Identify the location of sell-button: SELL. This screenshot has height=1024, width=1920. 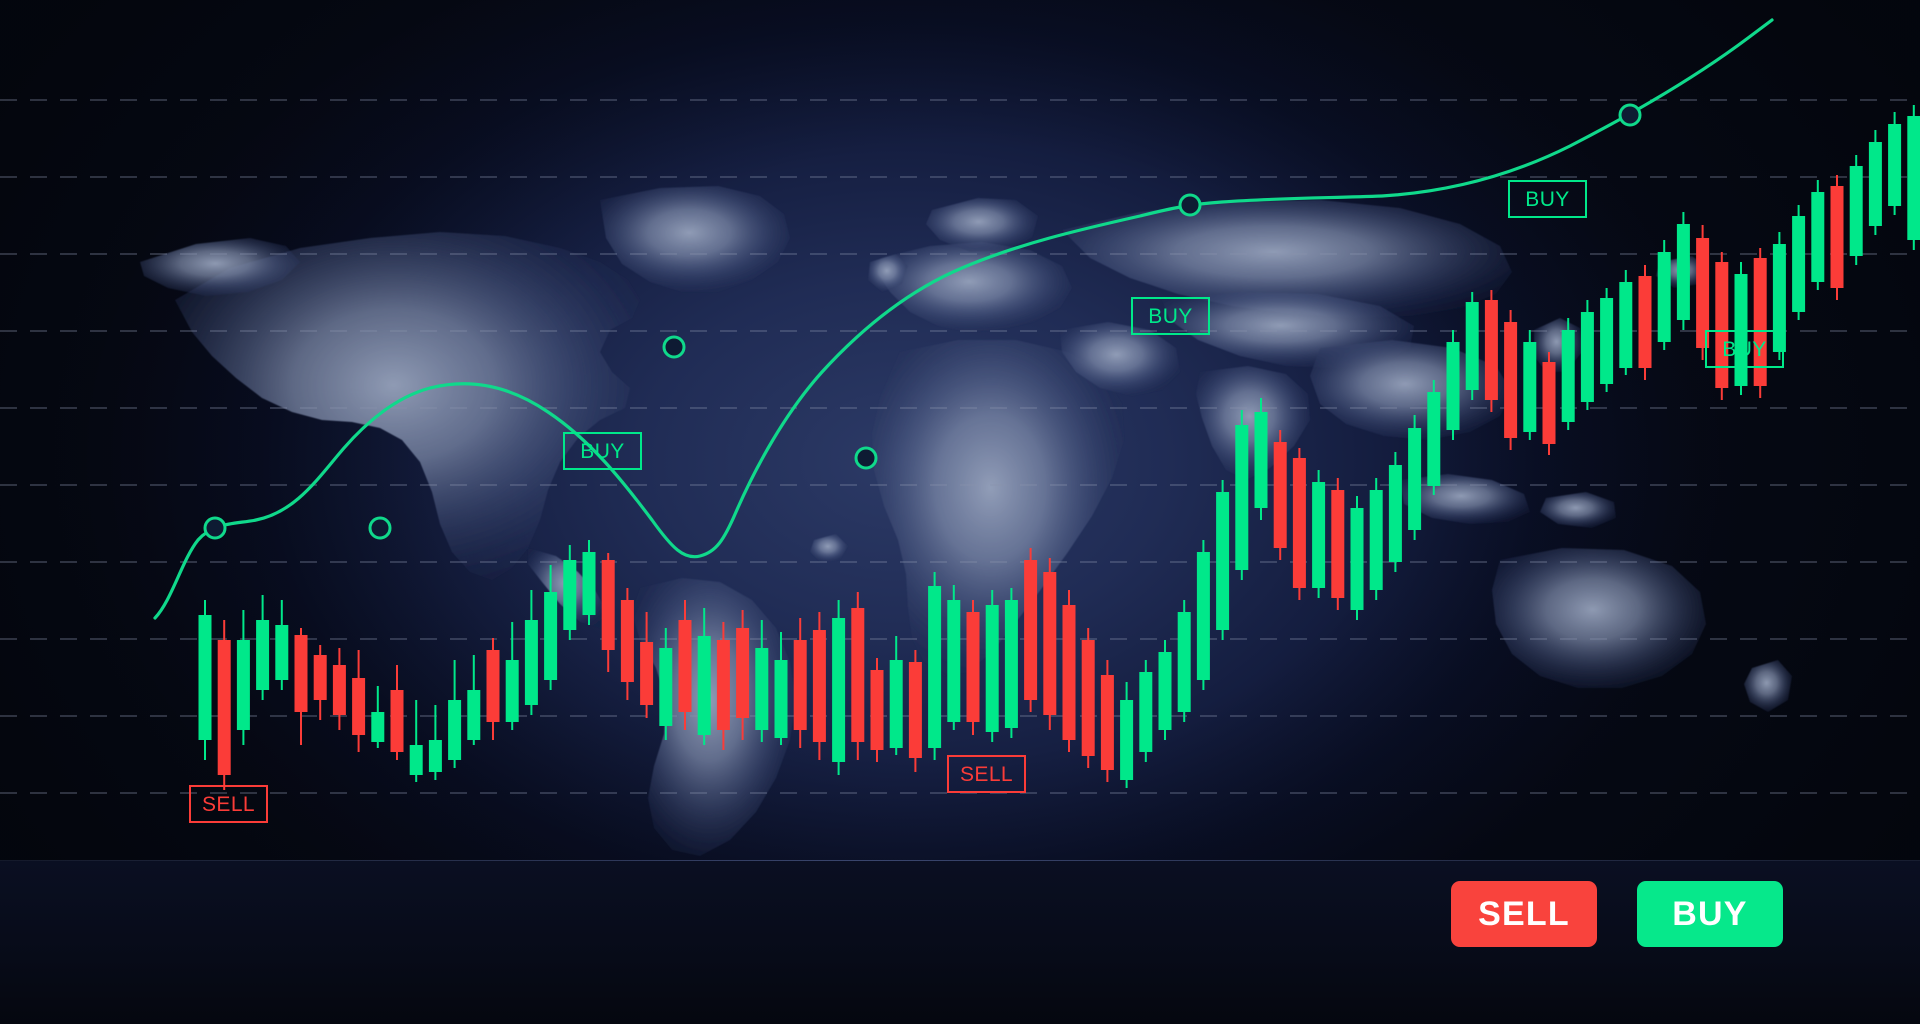
(1524, 914).